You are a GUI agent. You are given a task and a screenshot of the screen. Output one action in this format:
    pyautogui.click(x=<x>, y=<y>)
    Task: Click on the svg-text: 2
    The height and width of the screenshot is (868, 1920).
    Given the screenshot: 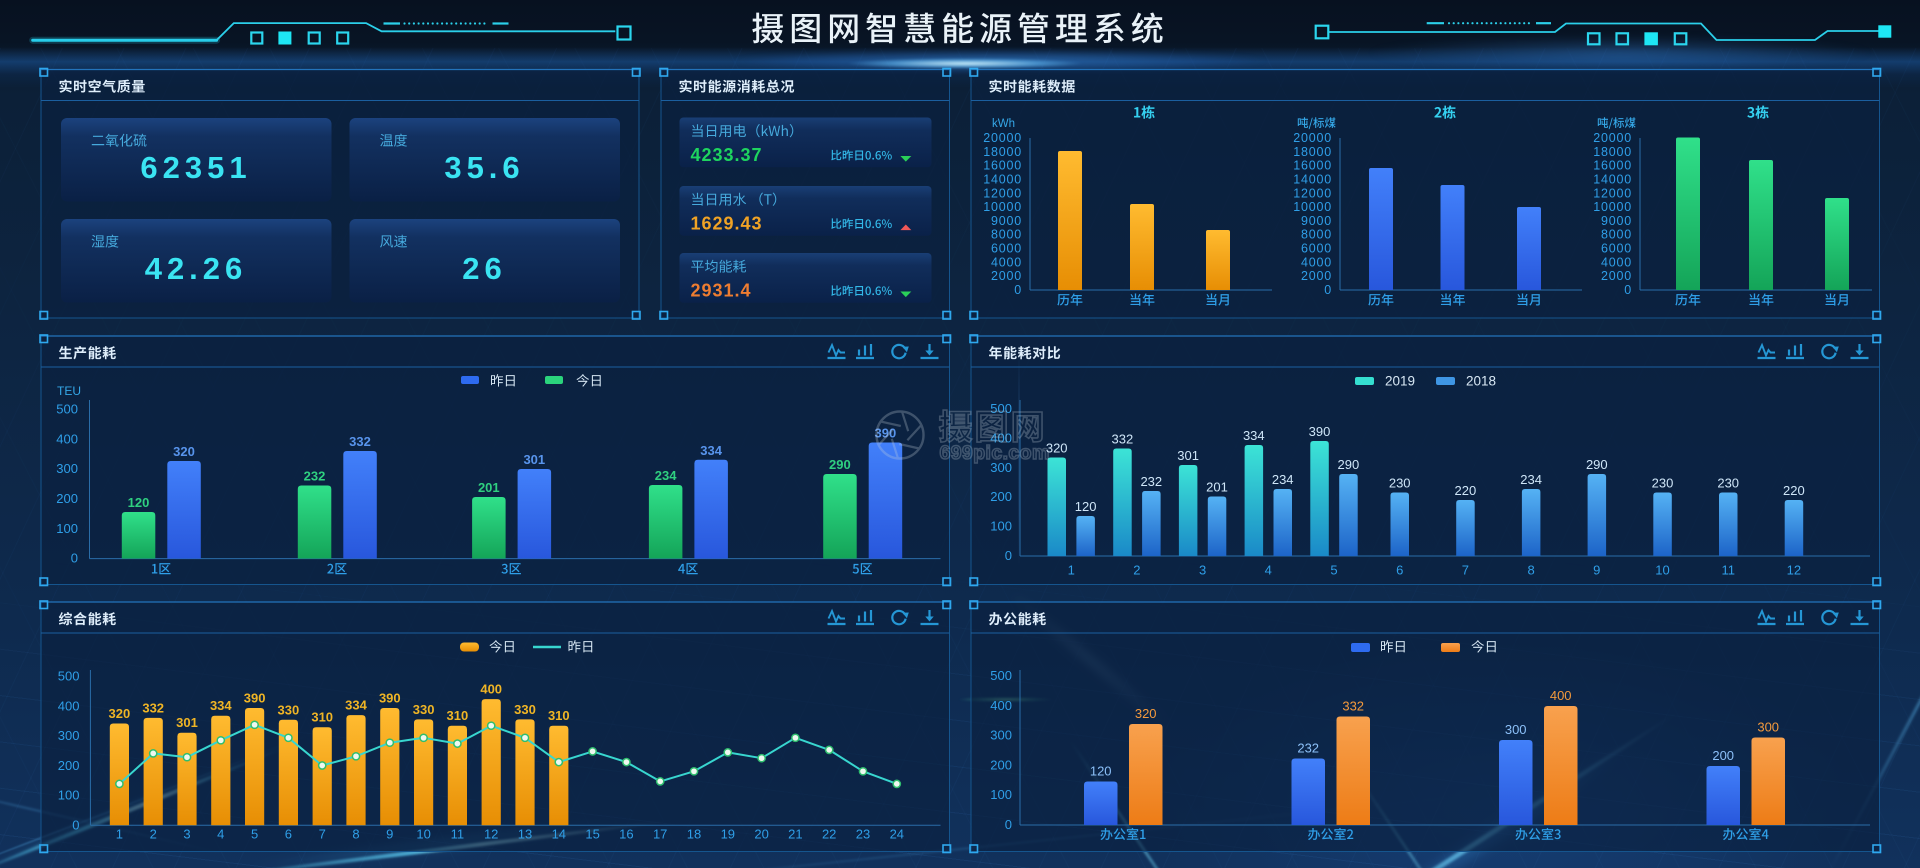 What is the action you would take?
    pyautogui.click(x=1136, y=570)
    